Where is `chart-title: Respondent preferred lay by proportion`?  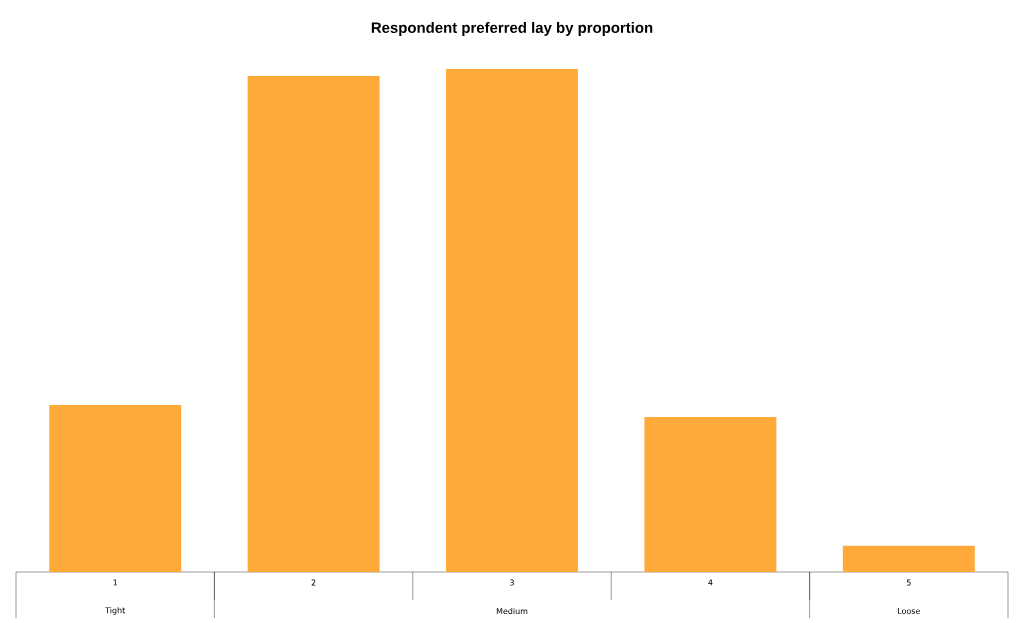
chart-title: Respondent preferred lay by proportion is located at coordinates (512, 29).